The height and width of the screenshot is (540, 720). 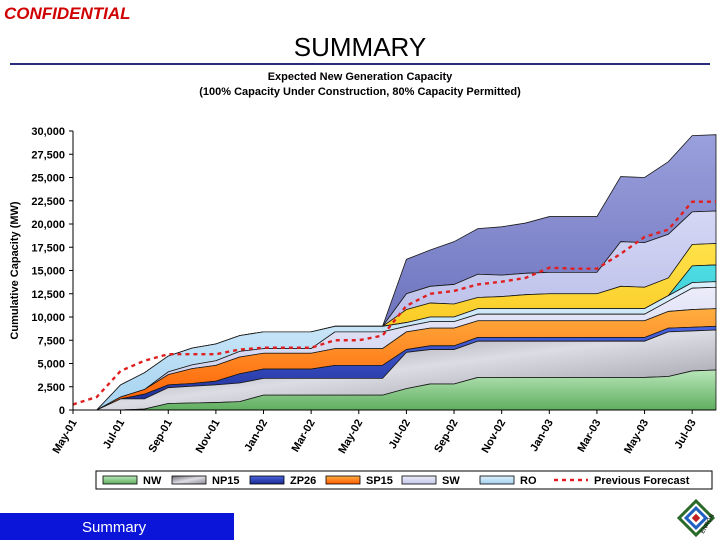 I want to click on y-tick-label: 17,500, so click(x=48, y=248).